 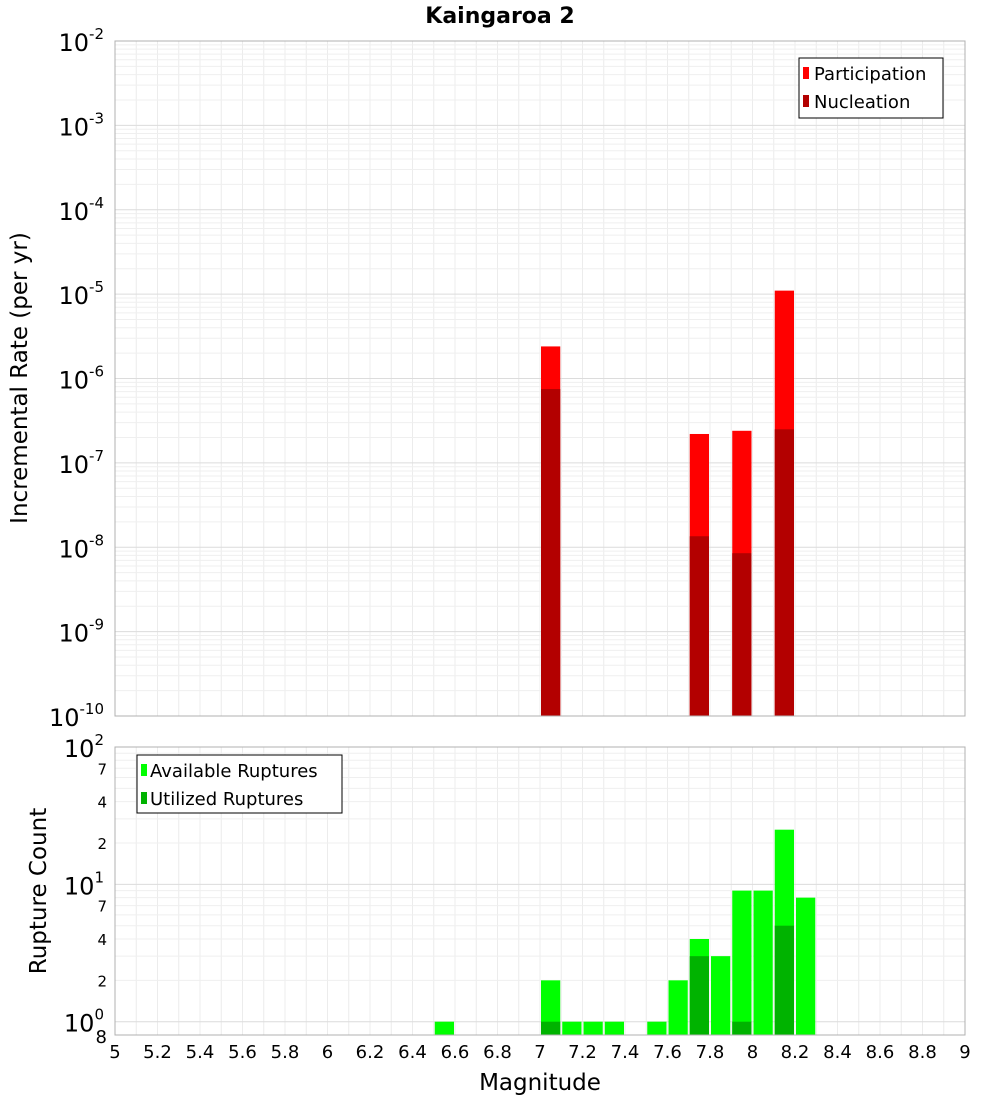 What do you see at coordinates (84, 747) in the screenshot?
I see `count-y-tick-label: 10²` at bounding box center [84, 747].